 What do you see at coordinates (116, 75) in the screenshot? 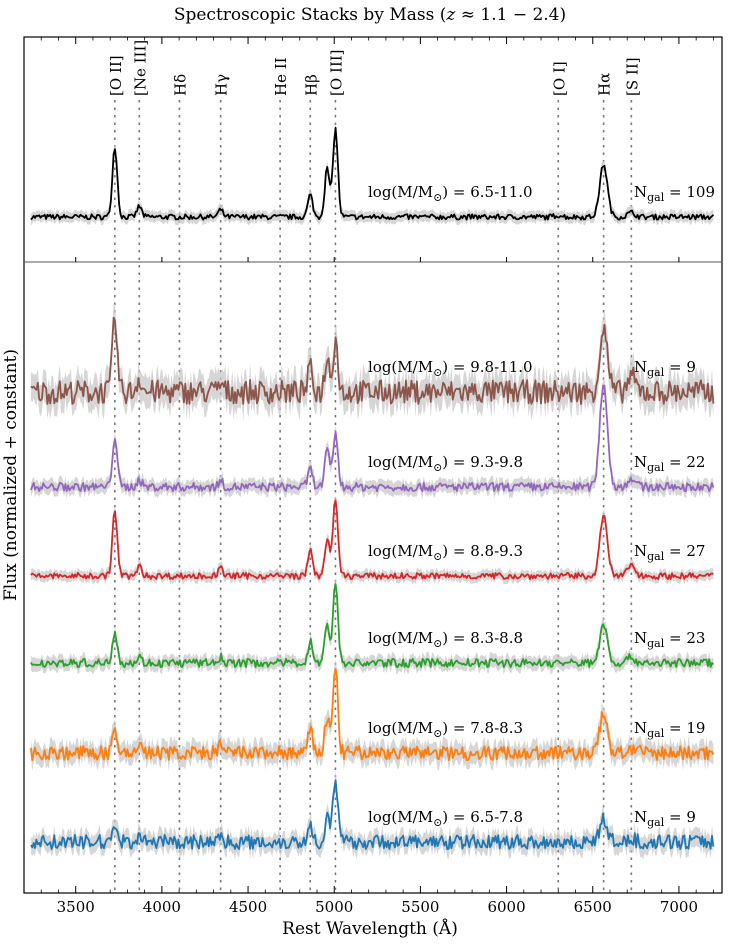
I see `emission-line-label: [O II]` at bounding box center [116, 75].